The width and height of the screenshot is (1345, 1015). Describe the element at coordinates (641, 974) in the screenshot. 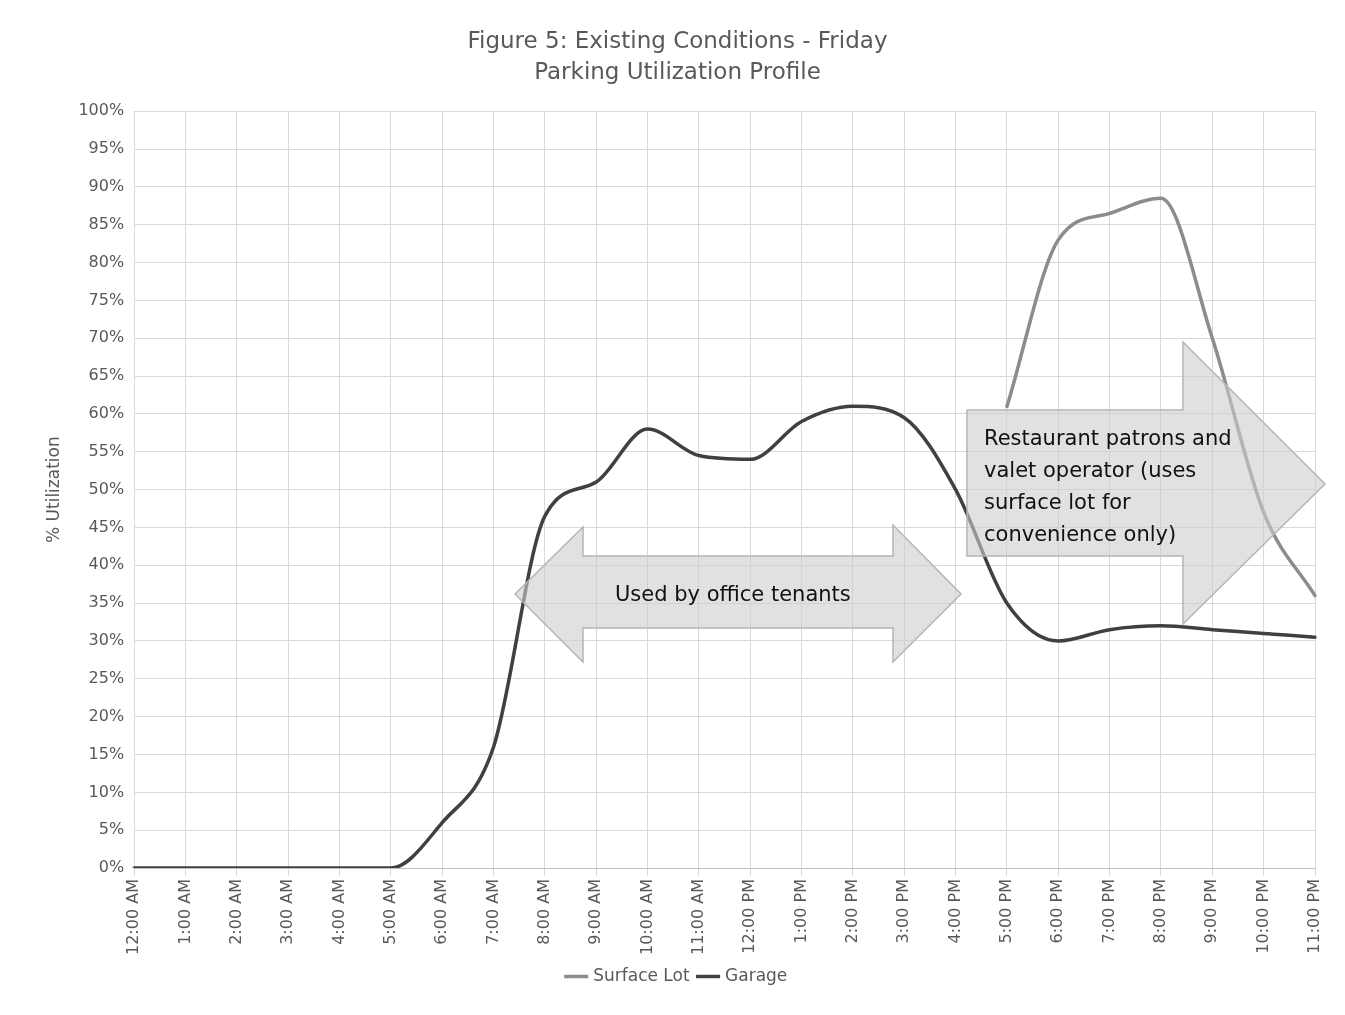

I see `legend-label: Surface Lot` at that location.